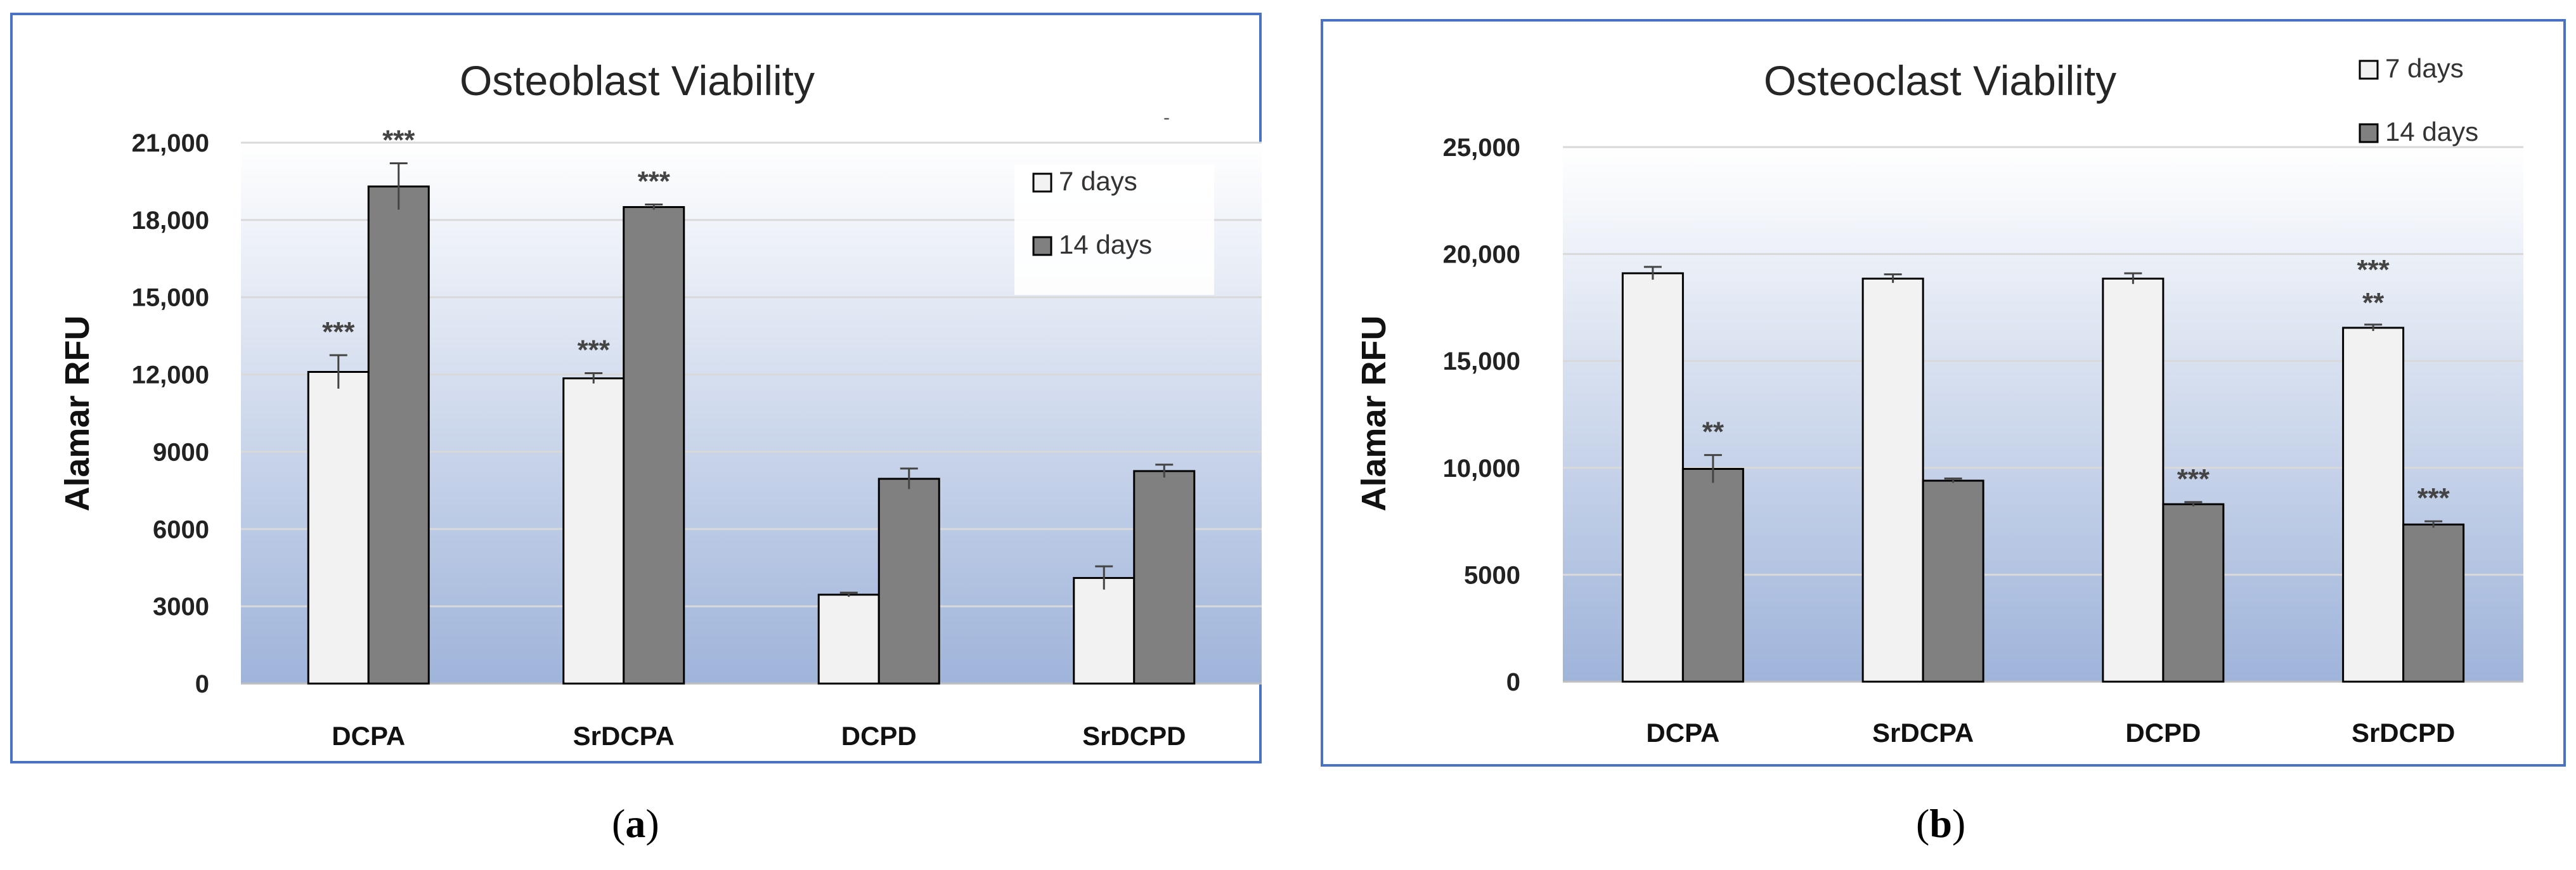 The image size is (2576, 870). I want to click on y-tick-label: 12,000, so click(170, 375).